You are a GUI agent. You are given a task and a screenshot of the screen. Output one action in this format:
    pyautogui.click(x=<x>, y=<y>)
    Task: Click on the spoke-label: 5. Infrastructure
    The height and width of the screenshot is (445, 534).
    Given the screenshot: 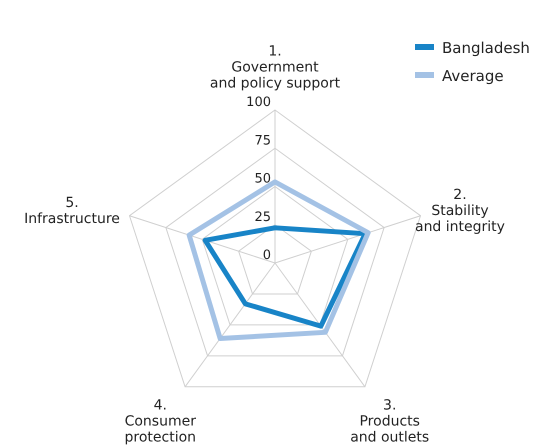 What is the action you would take?
    pyautogui.click(x=72, y=211)
    